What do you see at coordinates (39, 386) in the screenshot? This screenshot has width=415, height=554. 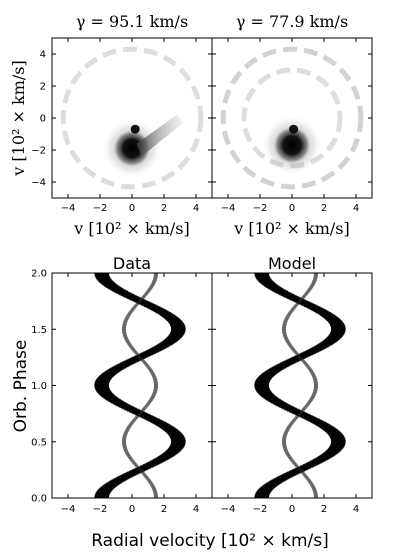 I see `trail-ytick-label: 1.0` at bounding box center [39, 386].